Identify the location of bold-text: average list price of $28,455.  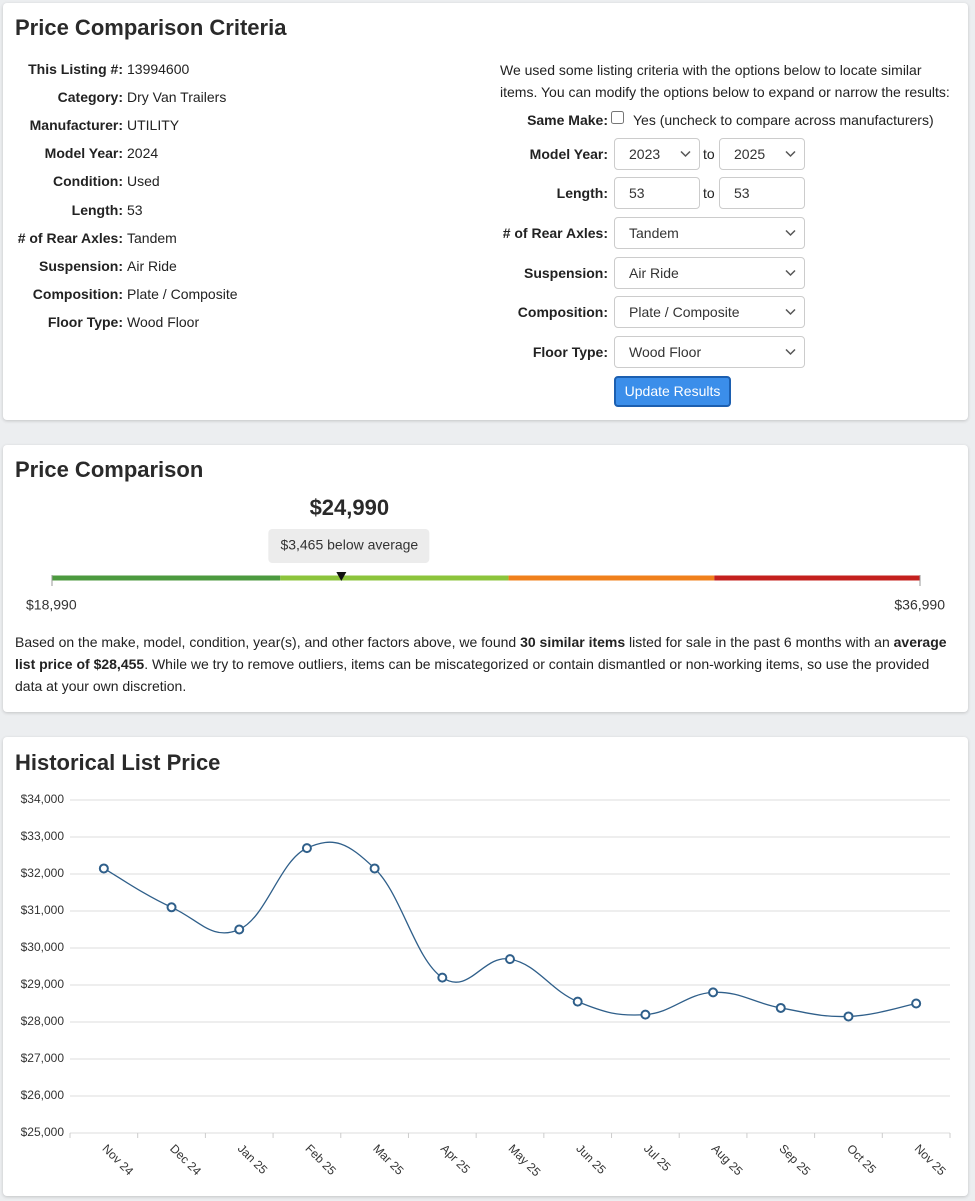
(481, 653).